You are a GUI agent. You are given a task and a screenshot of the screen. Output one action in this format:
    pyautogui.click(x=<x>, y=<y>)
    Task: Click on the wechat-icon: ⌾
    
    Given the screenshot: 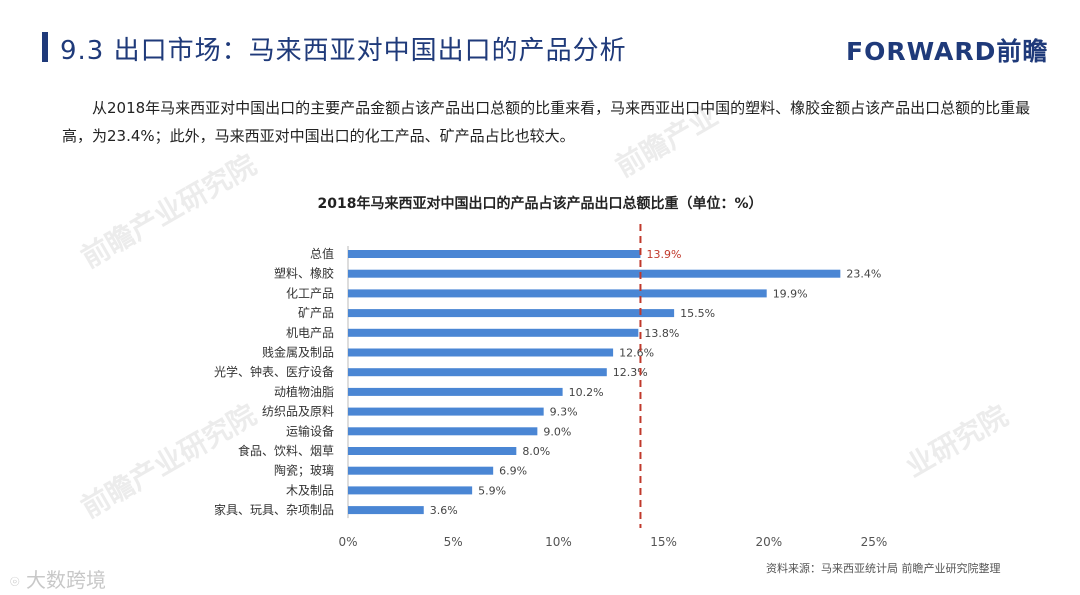 What is the action you would take?
    pyautogui.click(x=15, y=581)
    